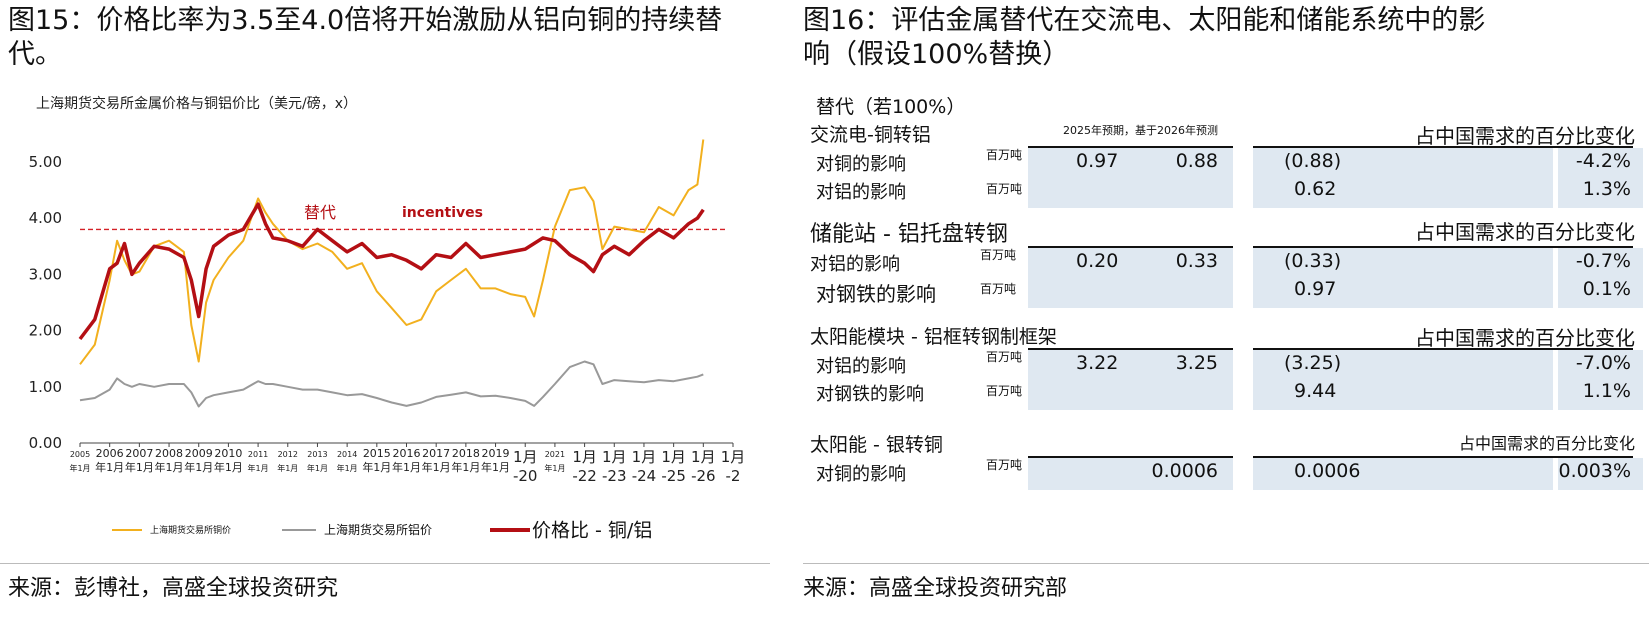  What do you see at coordinates (1196, 261) in the screenshot?
I see `value-2026: 0.33` at bounding box center [1196, 261].